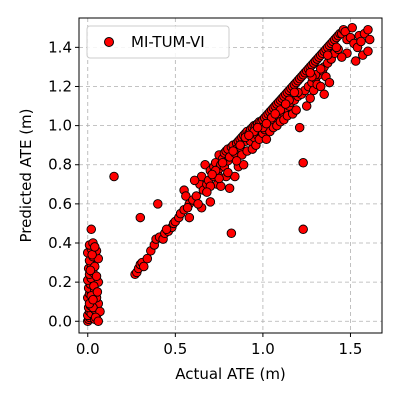 The width and height of the screenshot is (400, 400). What do you see at coordinates (88, 349) in the screenshot?
I see `x-tick-label: 0.0` at bounding box center [88, 349].